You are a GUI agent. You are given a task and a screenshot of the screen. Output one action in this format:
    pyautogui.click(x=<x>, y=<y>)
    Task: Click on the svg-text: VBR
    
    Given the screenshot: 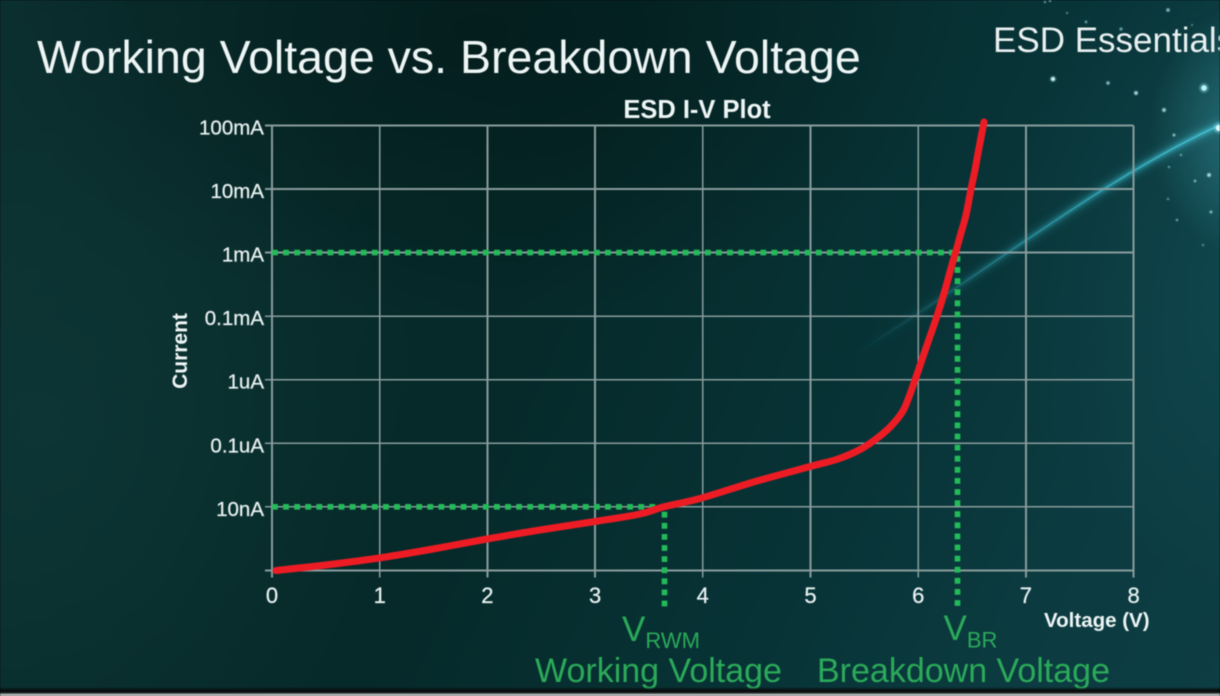 What is the action you would take?
    pyautogui.click(x=971, y=631)
    